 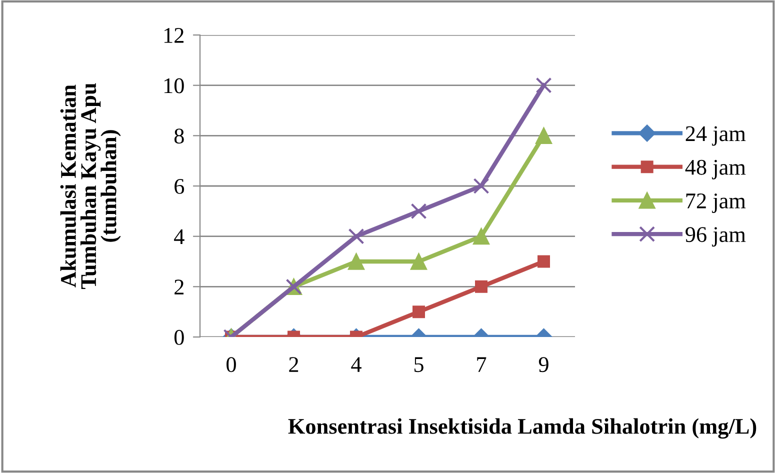 What do you see at coordinates (179, 236) in the screenshot?
I see `y-tick-label: 4` at bounding box center [179, 236].